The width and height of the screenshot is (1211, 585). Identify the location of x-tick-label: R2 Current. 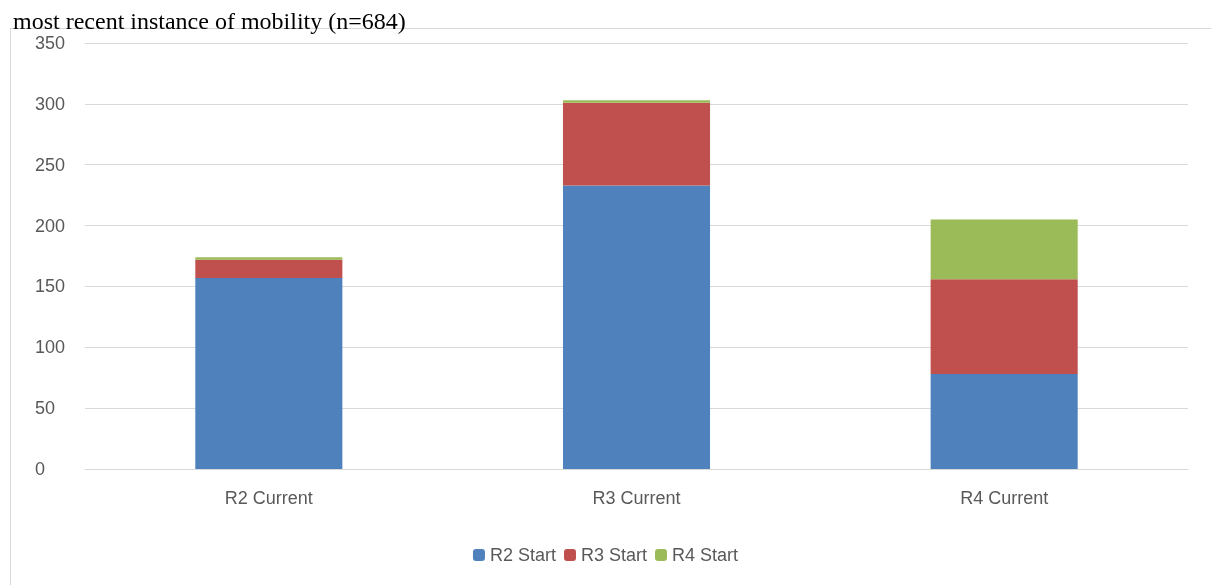
(268, 498).